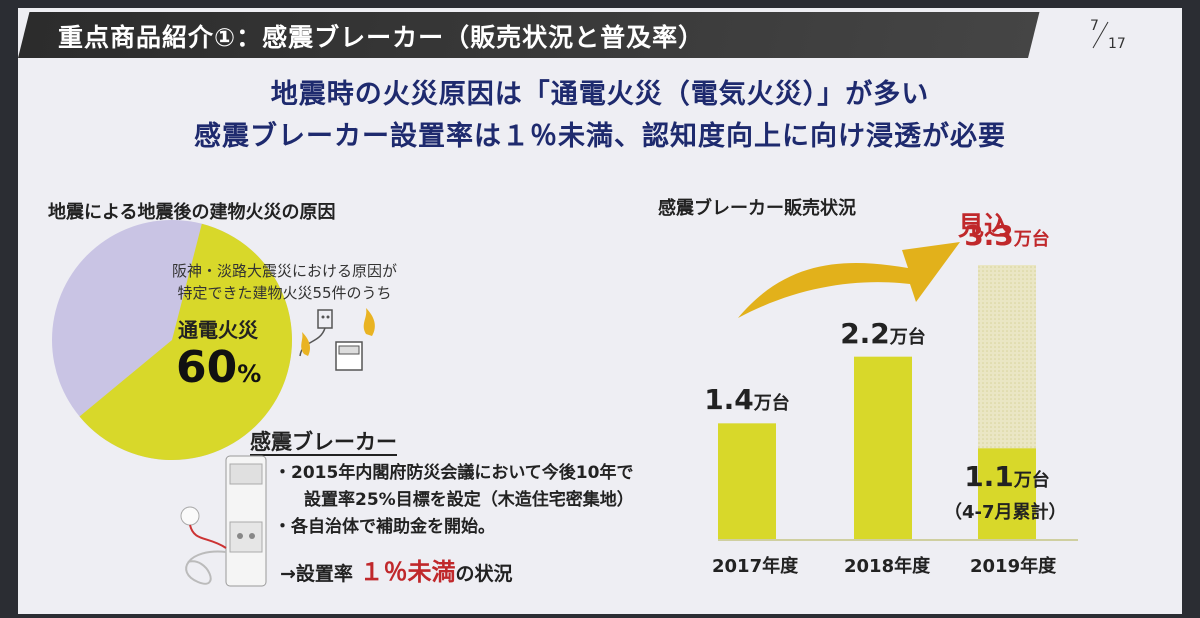  I want to click on pie-value: 60%, so click(218, 367).